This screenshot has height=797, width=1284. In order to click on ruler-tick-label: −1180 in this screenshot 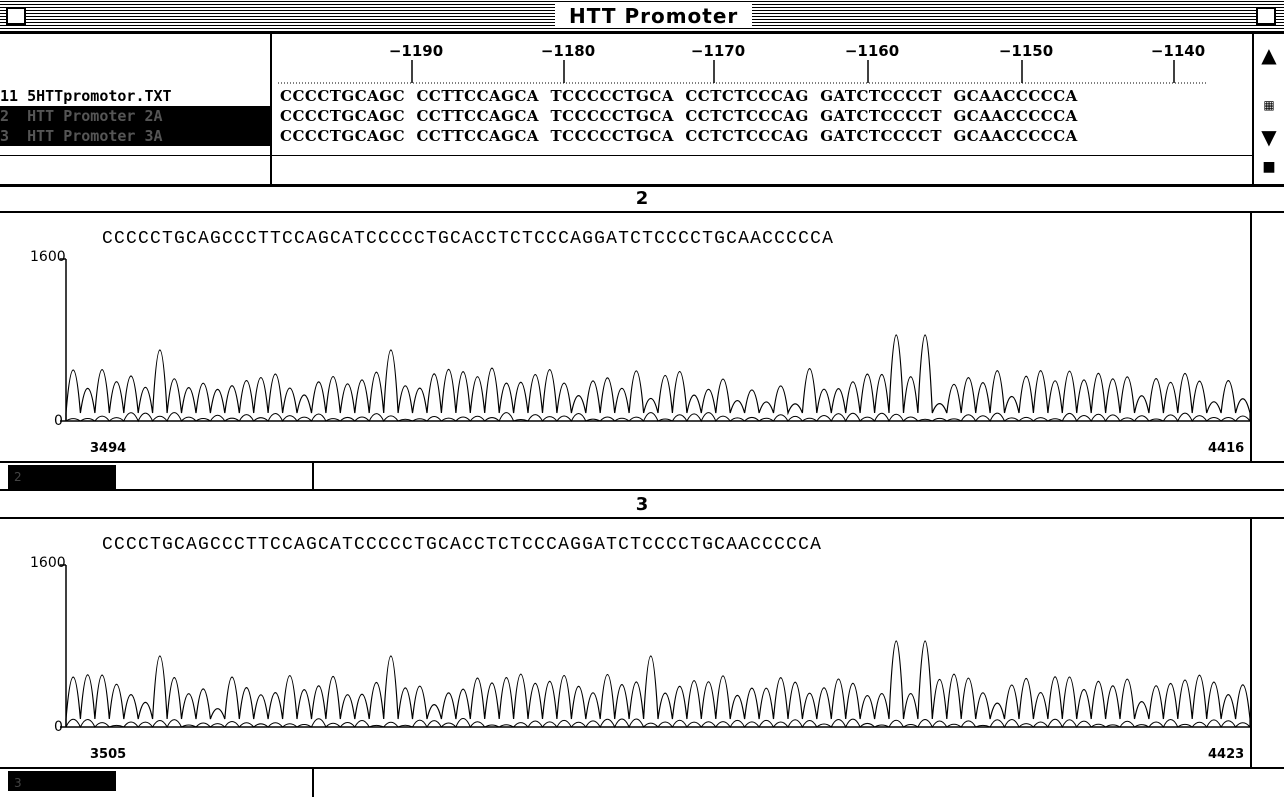, I will do `click(568, 51)`.